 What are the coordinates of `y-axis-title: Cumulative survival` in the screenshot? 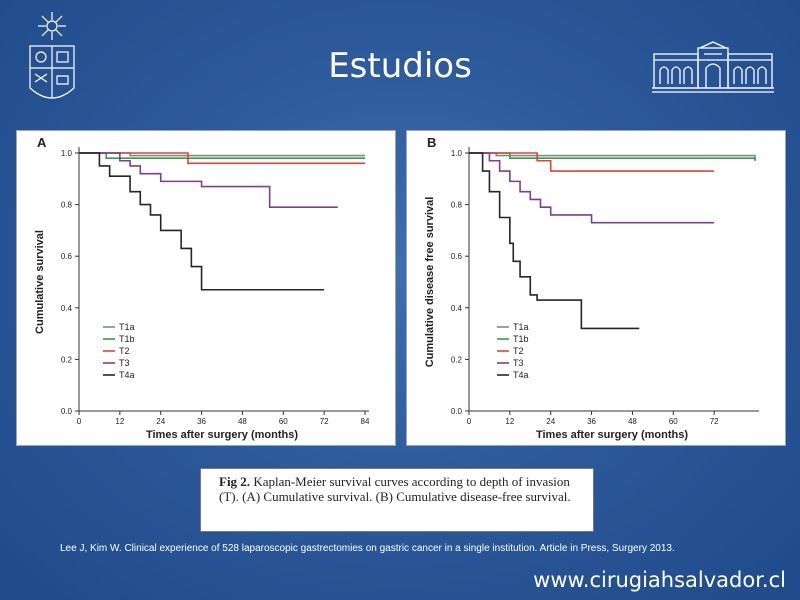 It's located at (40, 282).